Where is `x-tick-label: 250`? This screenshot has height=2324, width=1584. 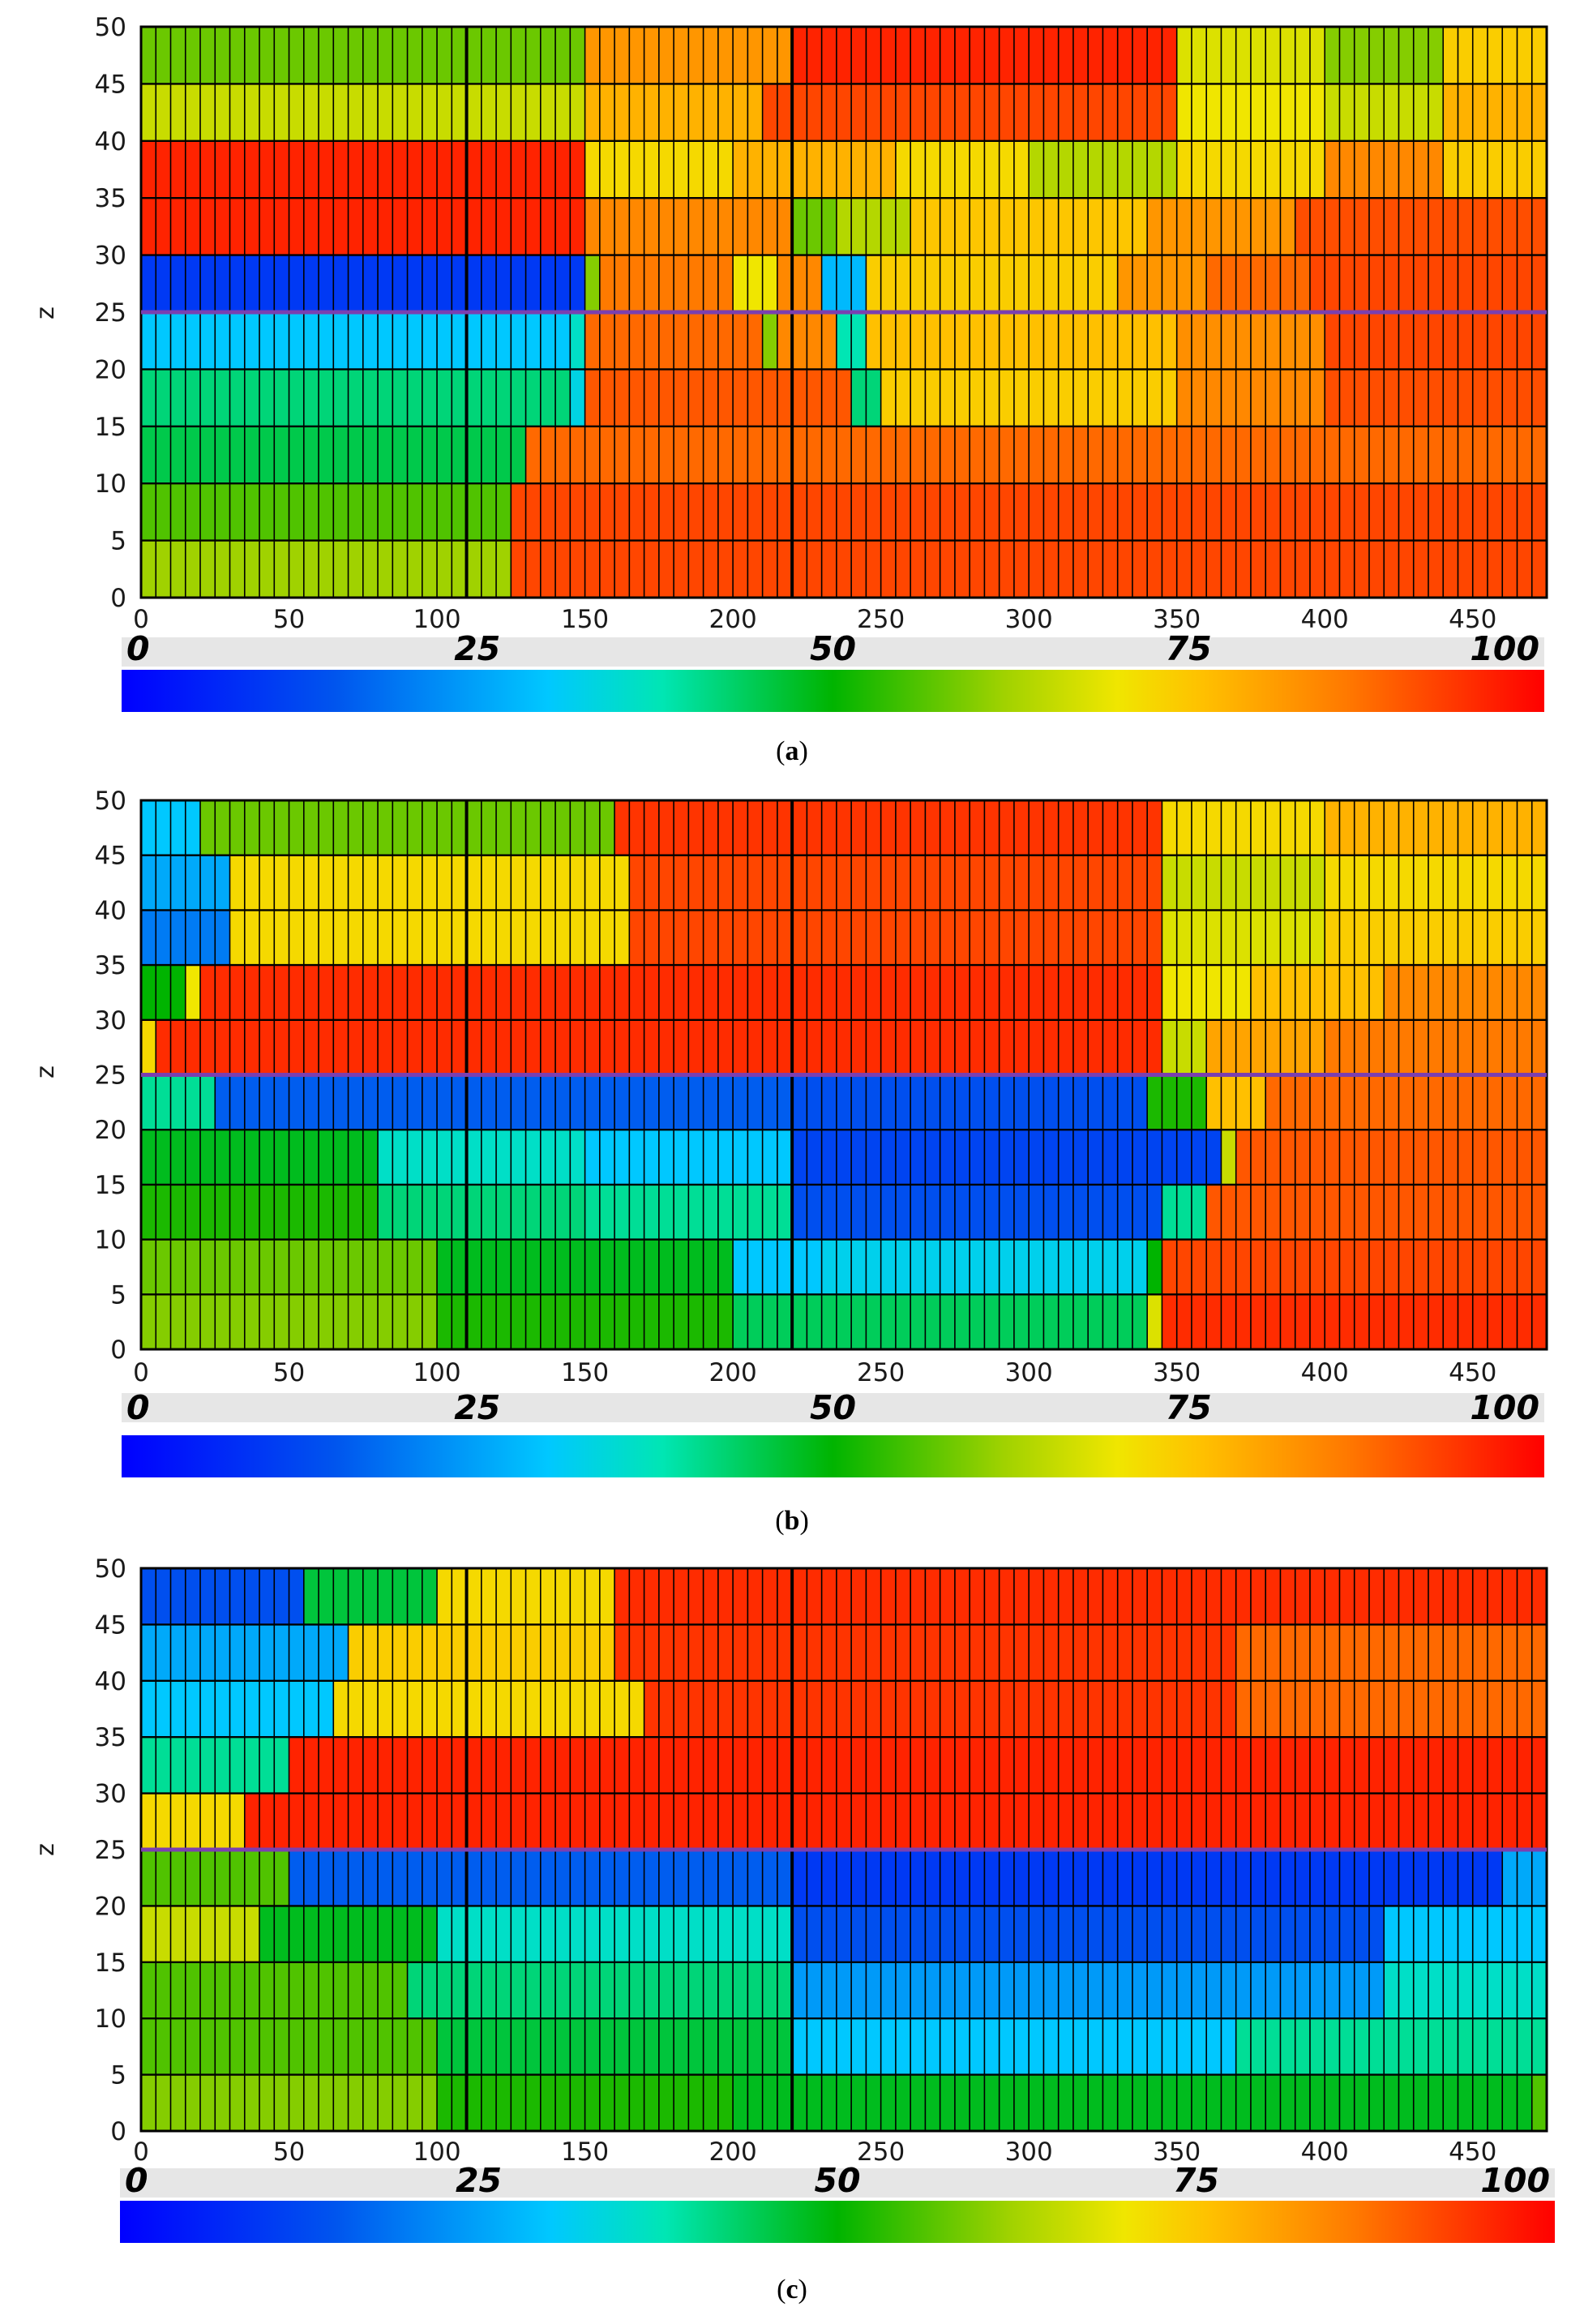 x-tick-label: 250 is located at coordinates (881, 619).